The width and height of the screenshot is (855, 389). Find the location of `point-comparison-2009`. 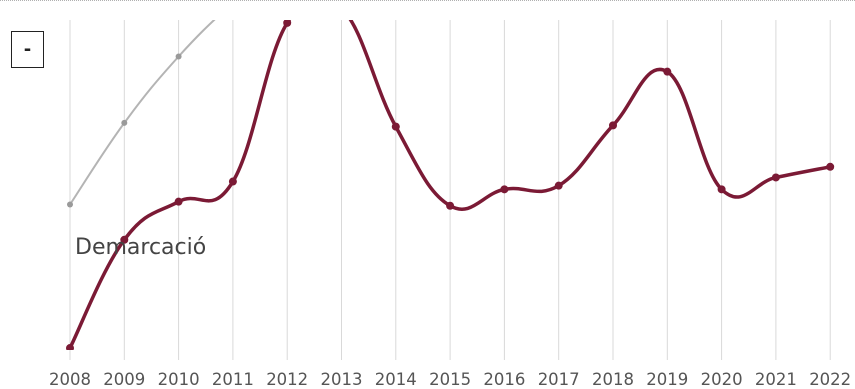

point-comparison-2009 is located at coordinates (124, 122).